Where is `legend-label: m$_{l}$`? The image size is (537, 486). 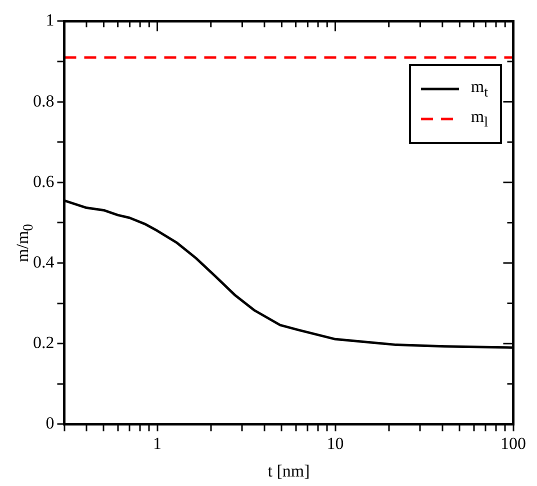
legend-label: m$_{l}$ is located at coordinates (479, 119).